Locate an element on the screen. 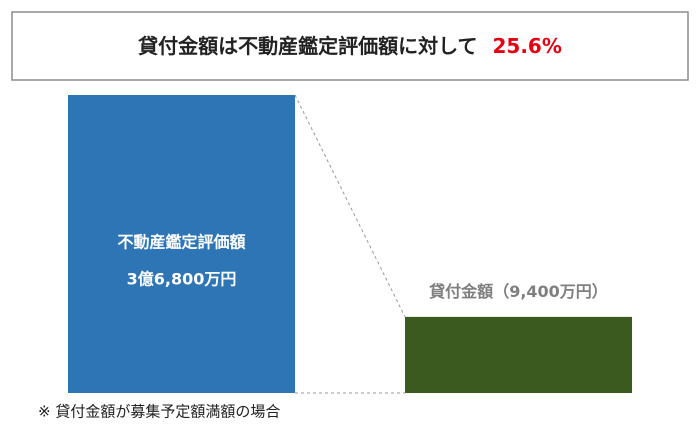 Image resolution: width=700 pixels, height=438 pixels. bar-label: 不動産鑑定評価額 is located at coordinates (181, 242).